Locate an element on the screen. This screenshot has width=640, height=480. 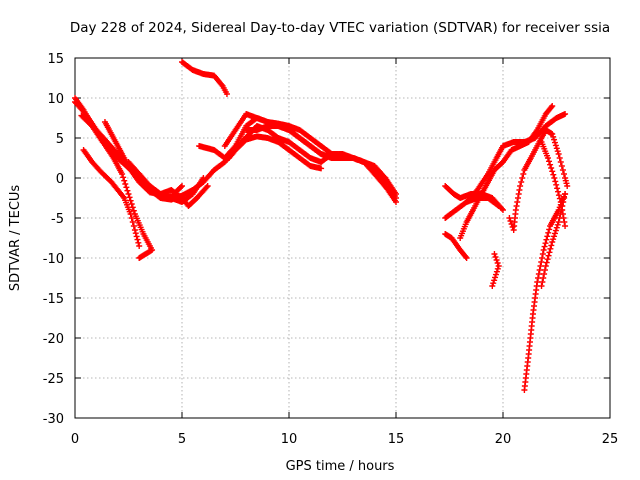
y-tick-label: -10 is located at coordinates (53, 259).